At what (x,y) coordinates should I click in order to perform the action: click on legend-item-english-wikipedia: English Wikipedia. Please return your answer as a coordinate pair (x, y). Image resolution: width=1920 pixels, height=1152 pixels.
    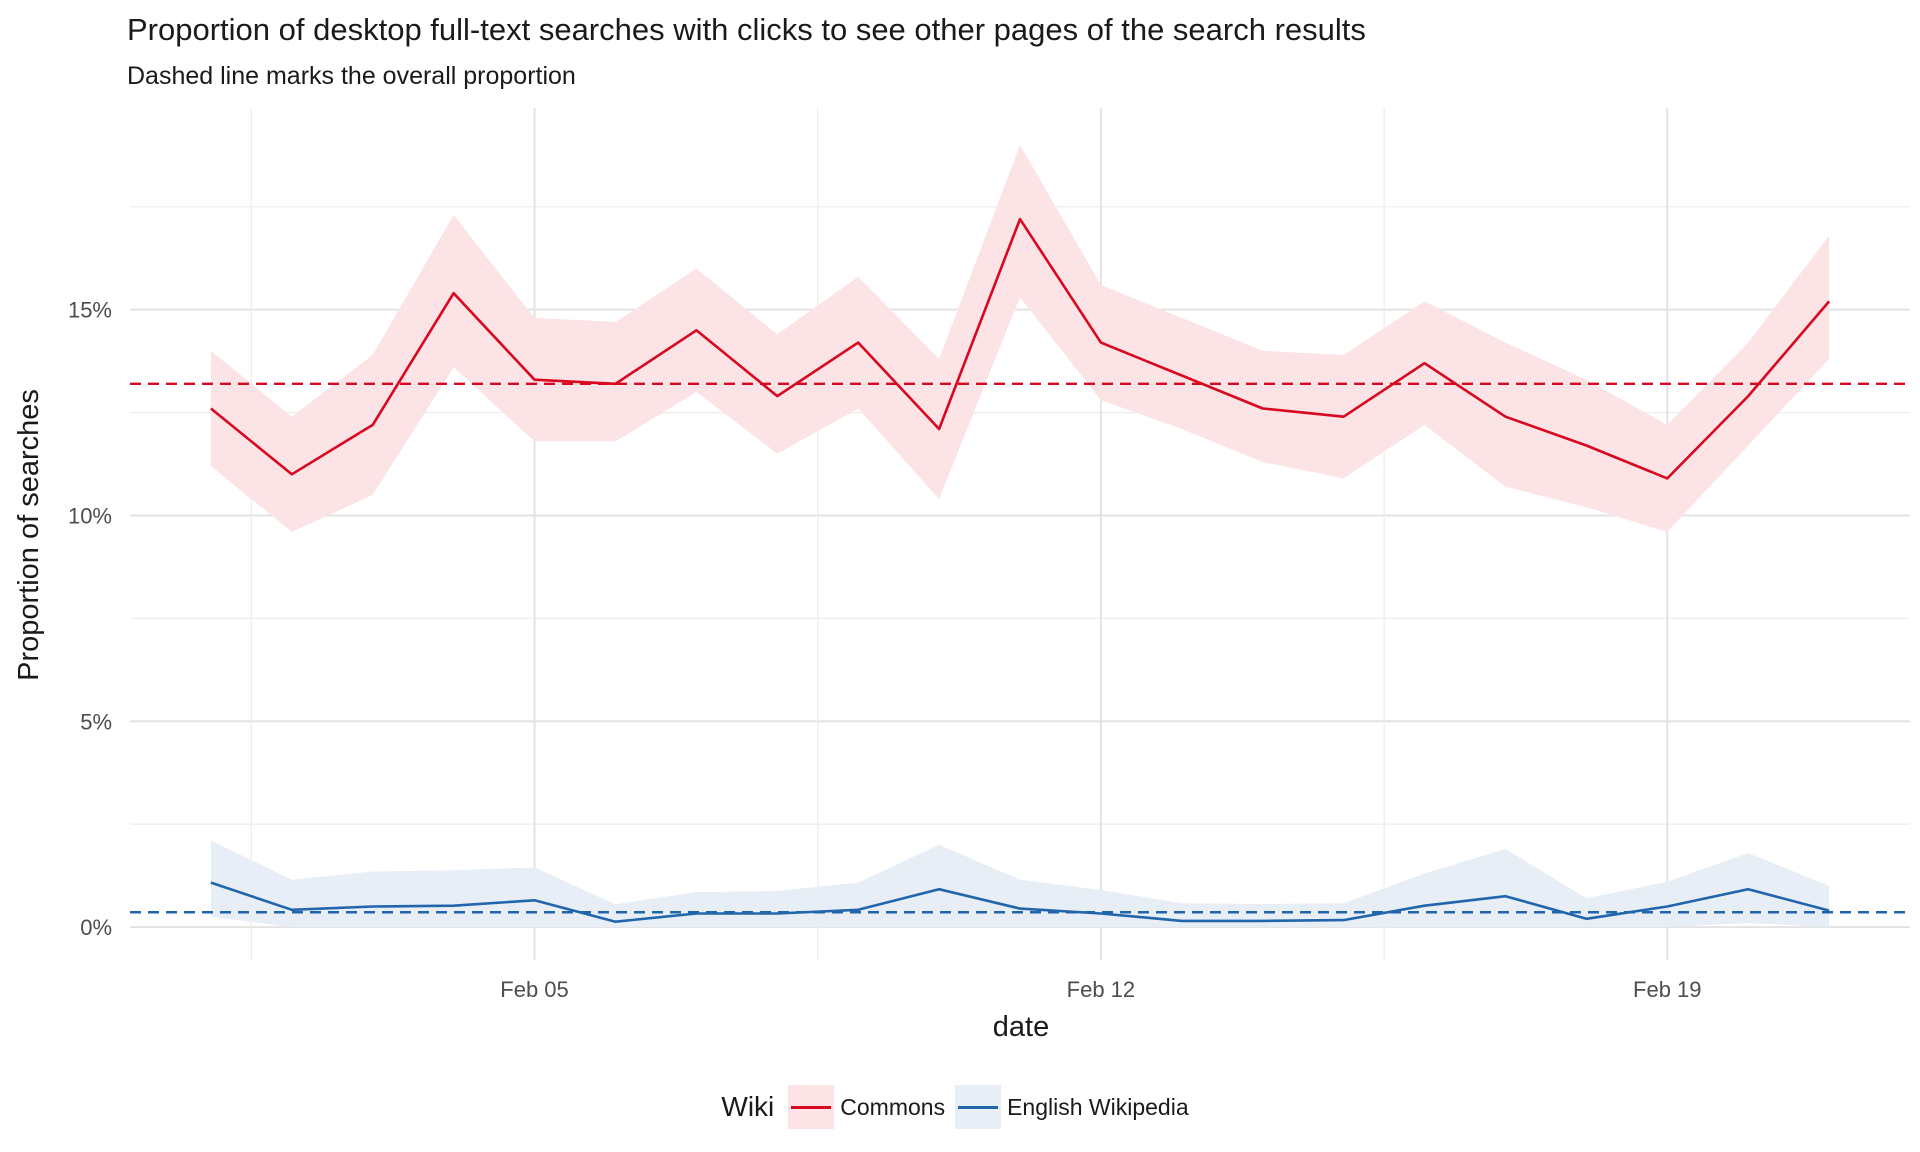
    Looking at the image, I should click on (1072, 1107).